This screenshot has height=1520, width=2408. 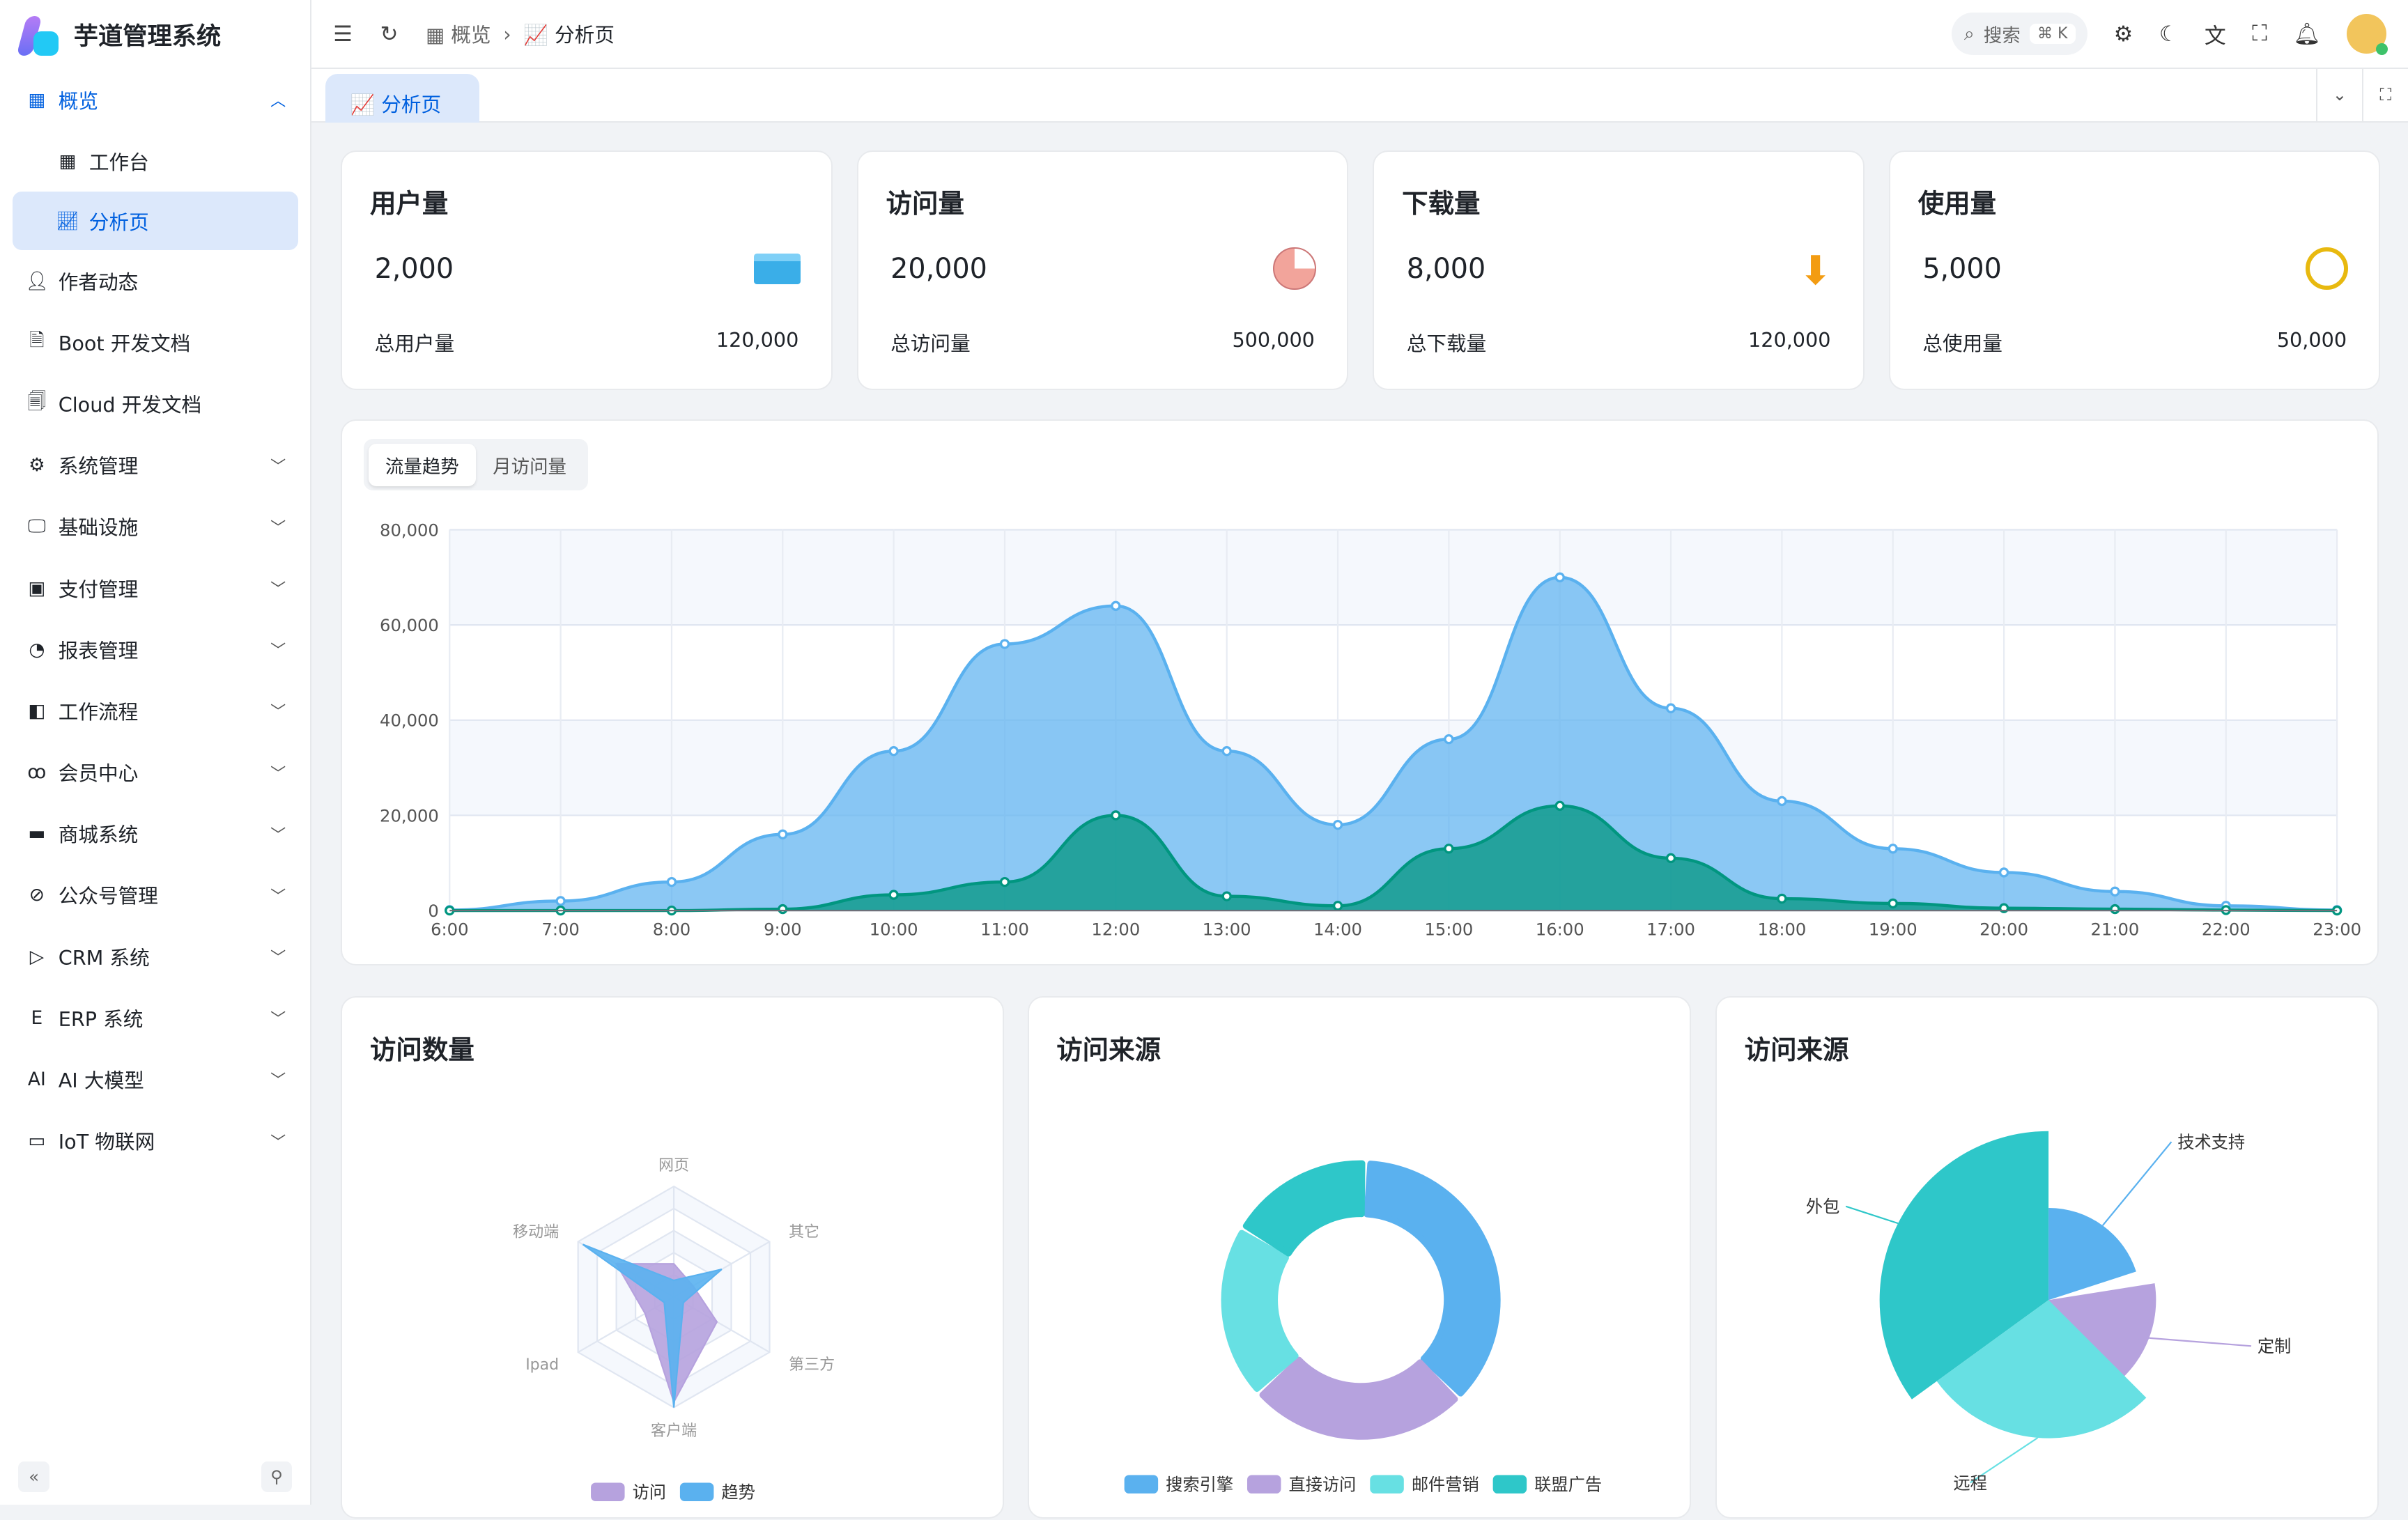 I want to click on monitor-icon: 🖵, so click(x=37, y=526).